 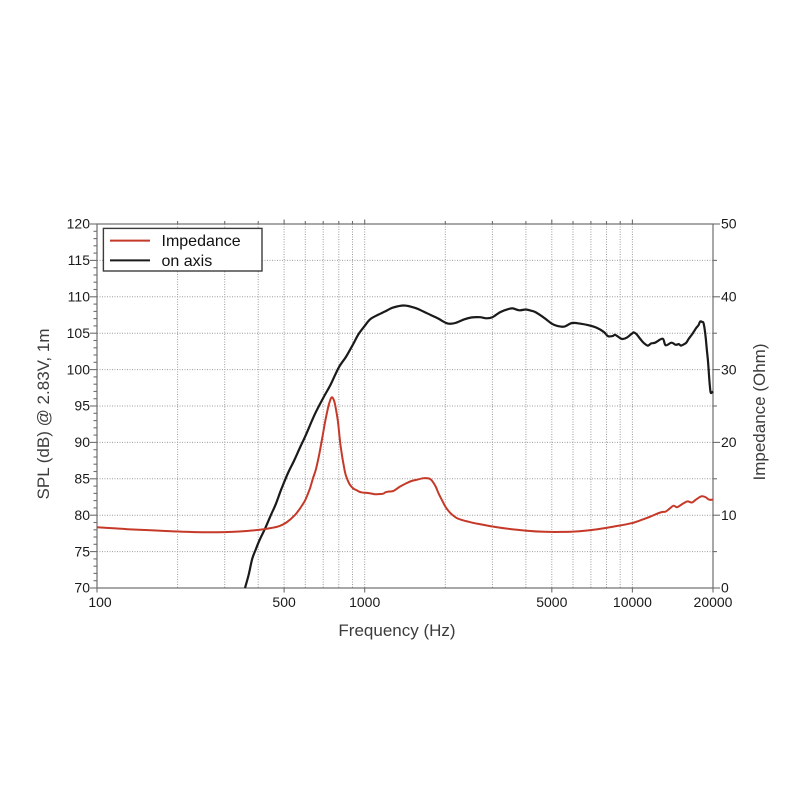 I want to click on svg-text: SPL (dB) @ 2.83V, 1m, so click(x=43, y=414).